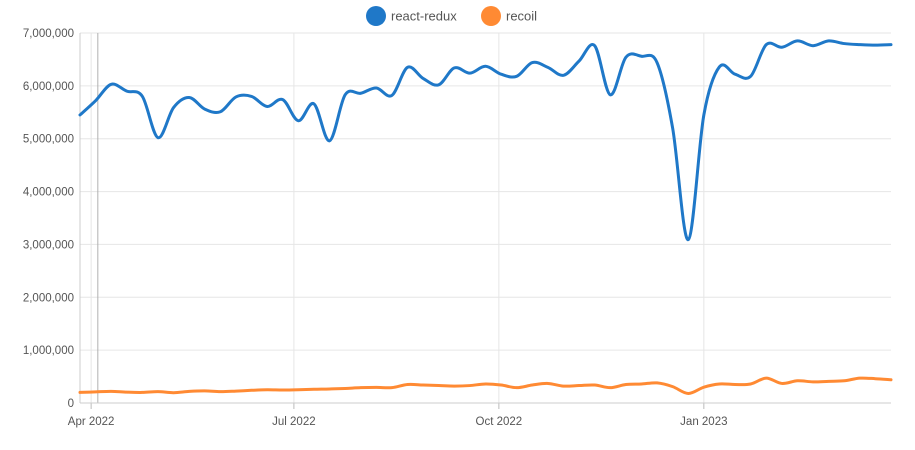 Image resolution: width=915 pixels, height=450 pixels. I want to click on legend-item-react-redux: react-redux, so click(411, 16).